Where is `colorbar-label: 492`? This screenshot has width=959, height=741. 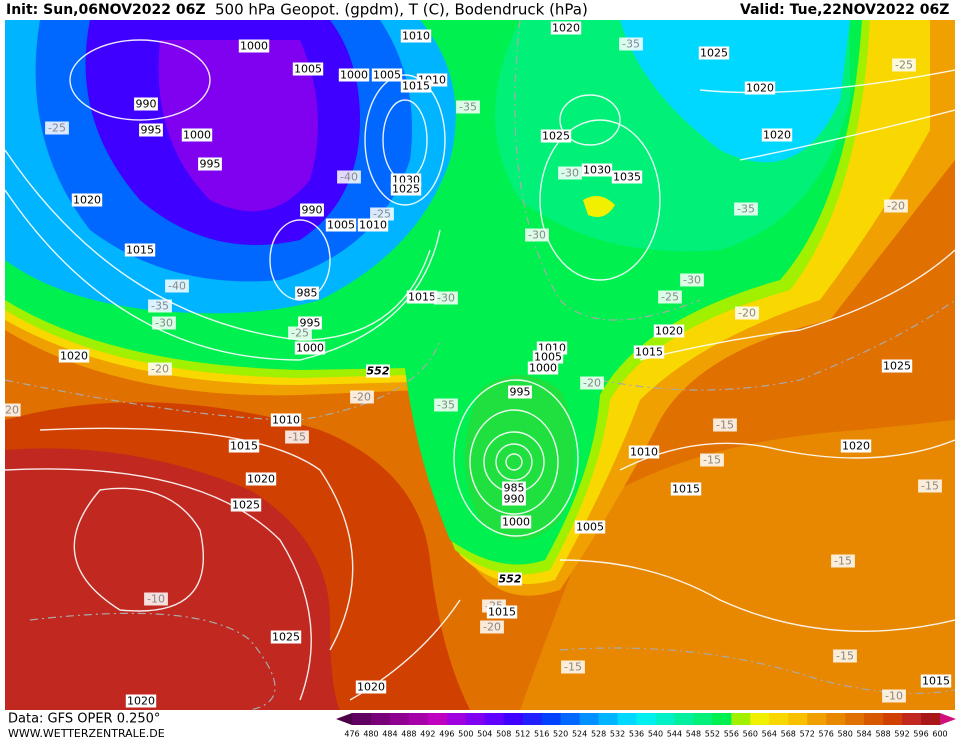 colorbar-label: 492 is located at coordinates (427, 734).